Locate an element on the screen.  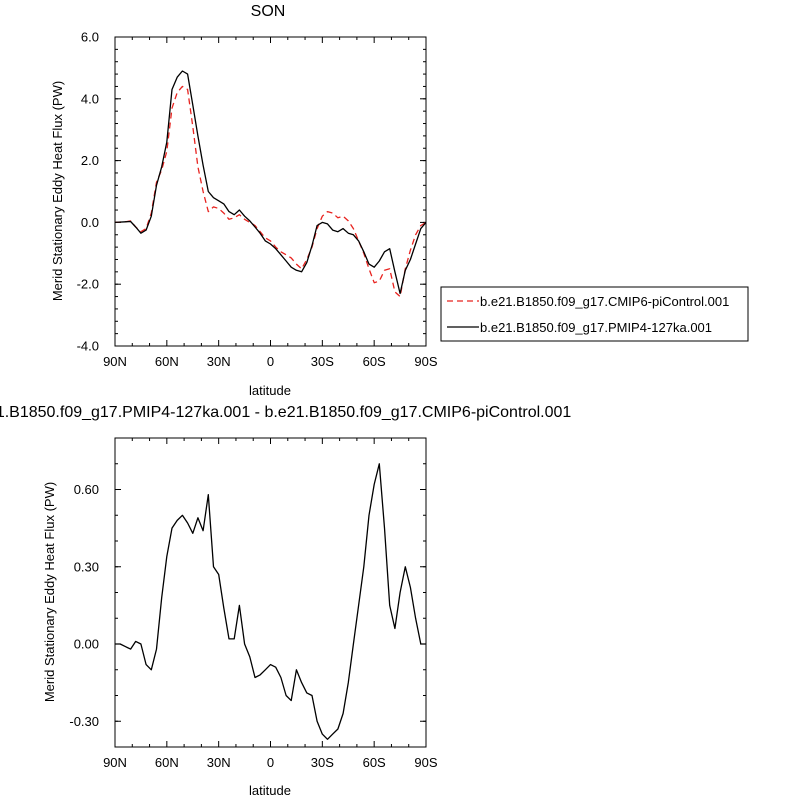
y-tick-label: 4.0 is located at coordinates (90, 98).